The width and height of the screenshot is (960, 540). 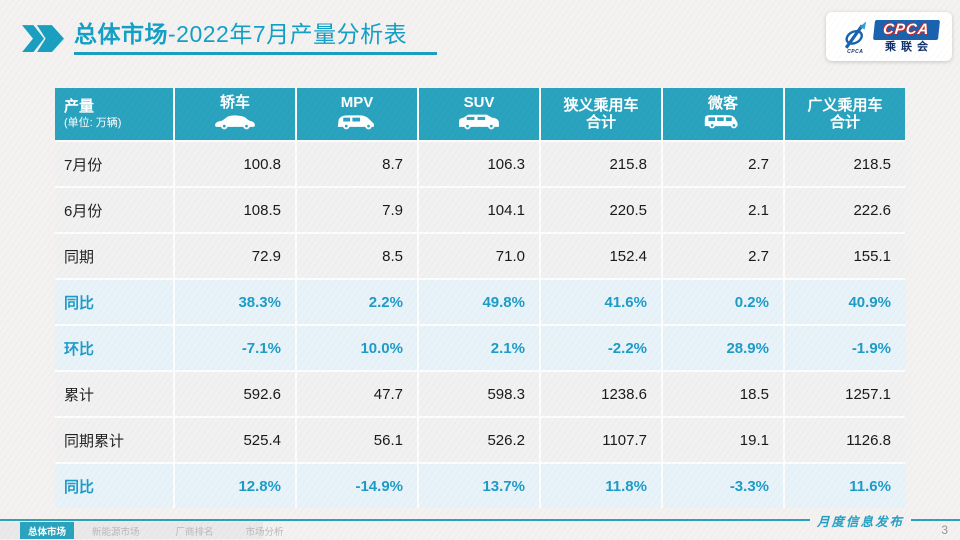 What do you see at coordinates (845, 486) in the screenshot?
I see `table-cell: 11.6%` at bounding box center [845, 486].